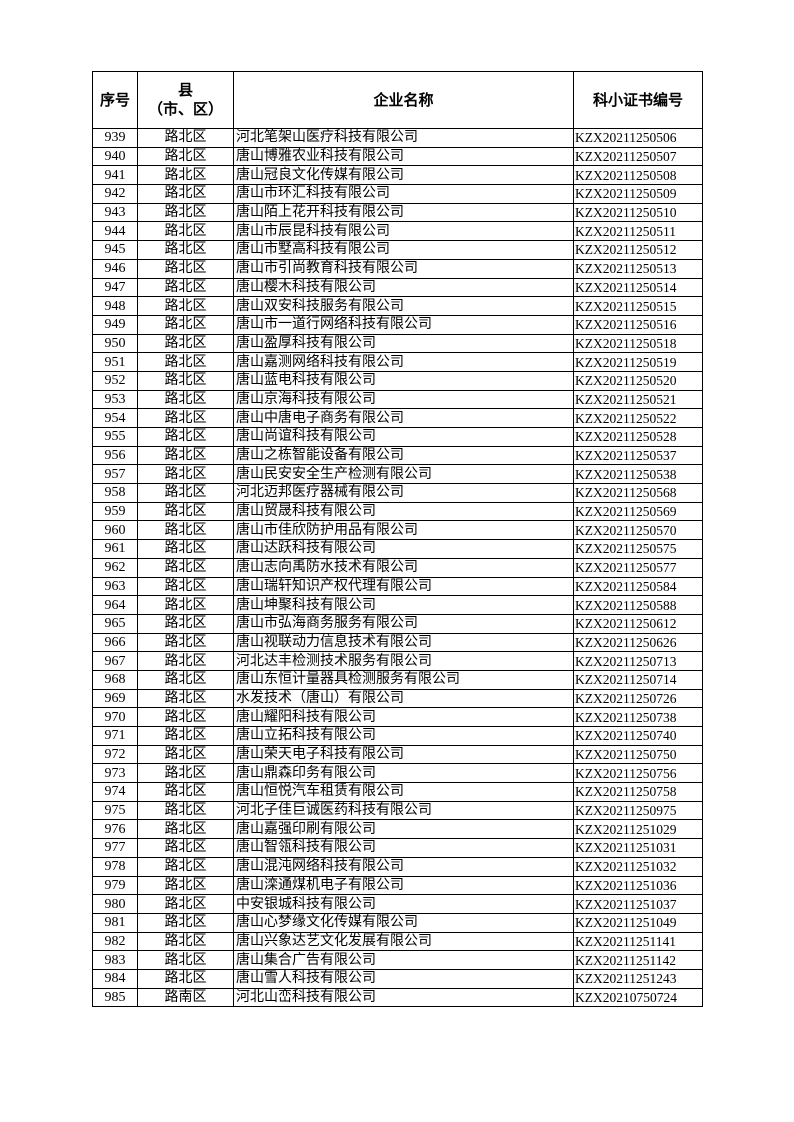 The height and width of the screenshot is (1122, 794). What do you see at coordinates (638, 754) in the screenshot?
I see `cell-certificate-code: KZX20211250750` at bounding box center [638, 754].